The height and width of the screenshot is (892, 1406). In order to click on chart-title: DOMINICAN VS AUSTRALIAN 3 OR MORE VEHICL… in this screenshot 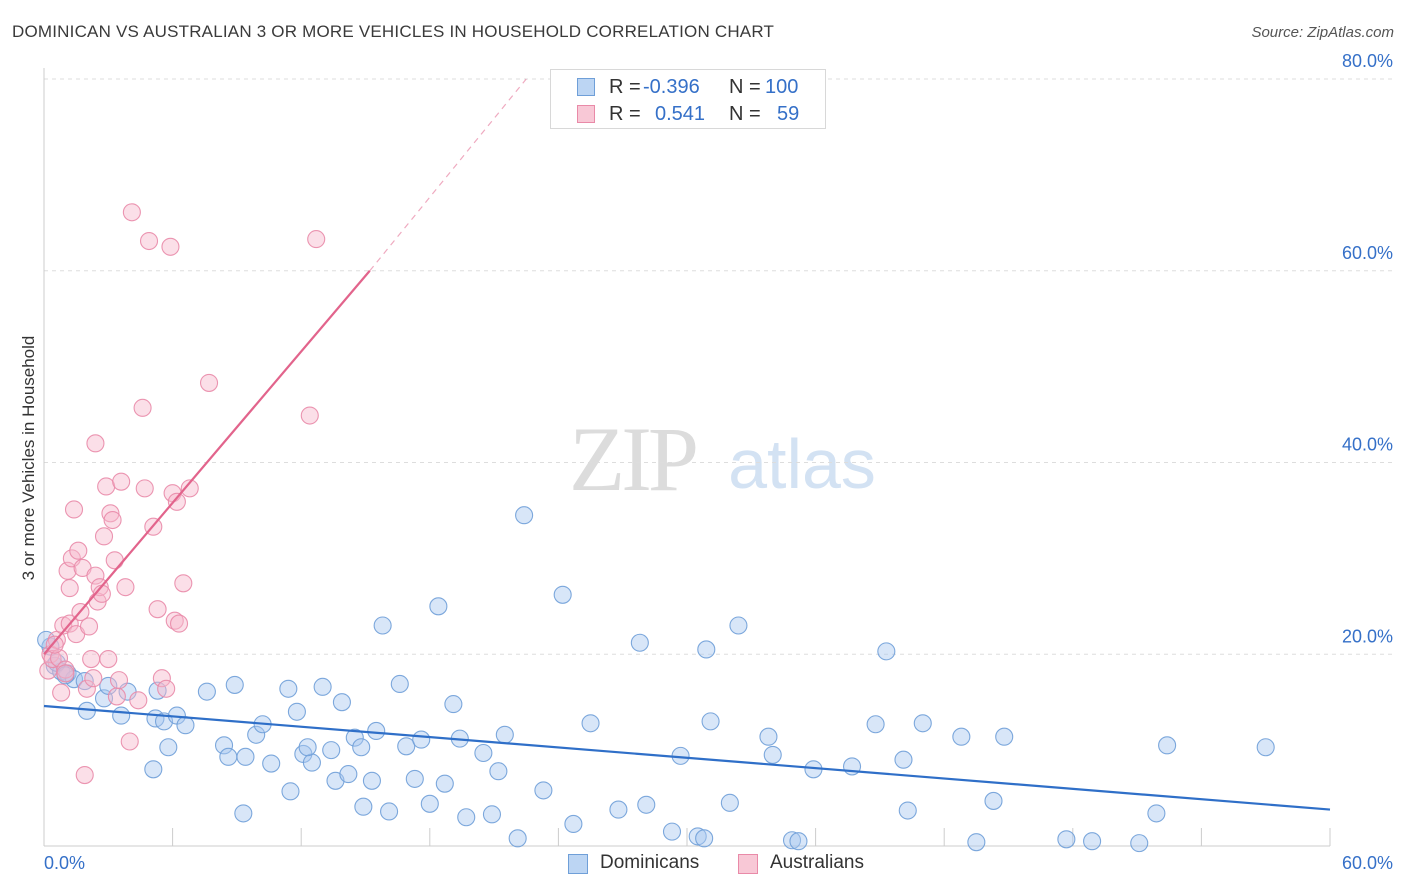, I will do `click(393, 31)`.